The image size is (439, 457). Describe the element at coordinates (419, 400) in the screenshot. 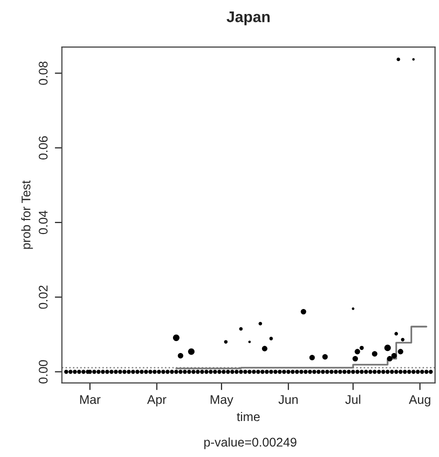

I see `x-tick-label: Aug` at that location.